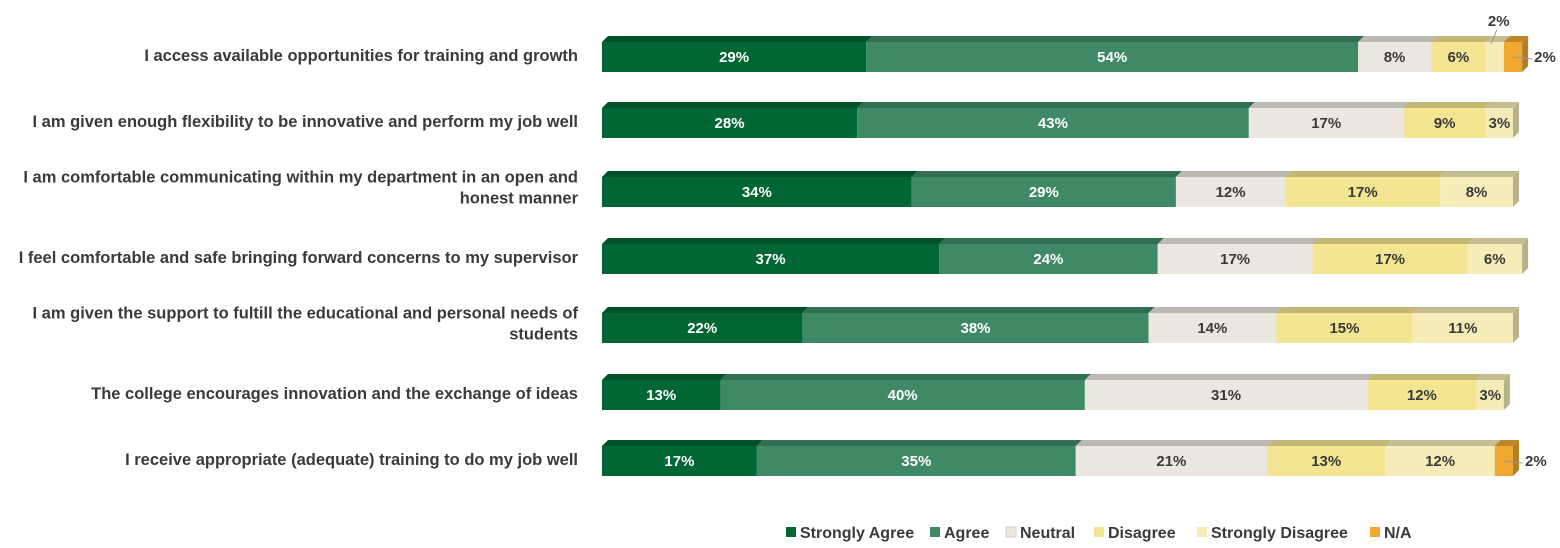 The width and height of the screenshot is (1560, 548). What do you see at coordinates (702, 328) in the screenshot?
I see `data-label: 22%` at bounding box center [702, 328].